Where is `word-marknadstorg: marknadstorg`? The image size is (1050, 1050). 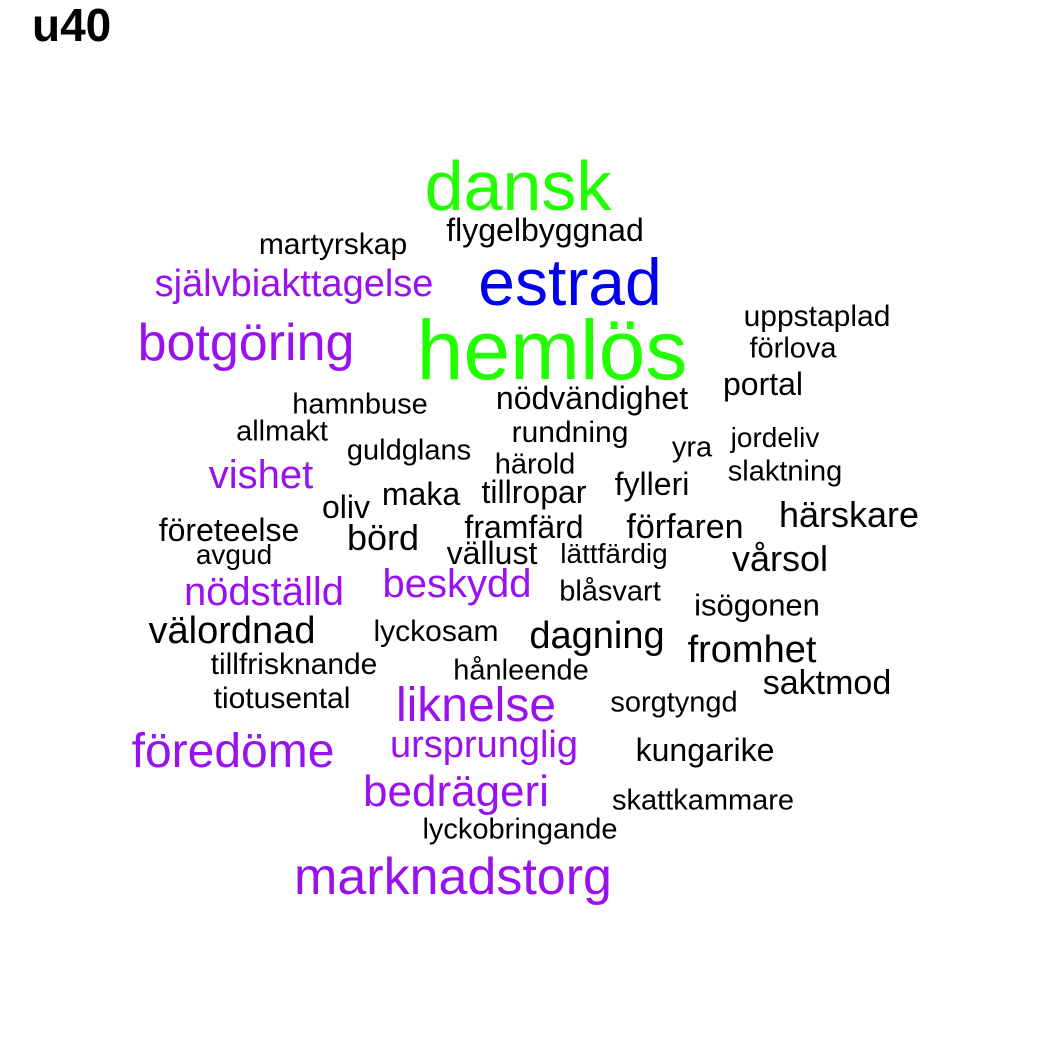 word-marknadstorg: marknadstorg is located at coordinates (453, 877).